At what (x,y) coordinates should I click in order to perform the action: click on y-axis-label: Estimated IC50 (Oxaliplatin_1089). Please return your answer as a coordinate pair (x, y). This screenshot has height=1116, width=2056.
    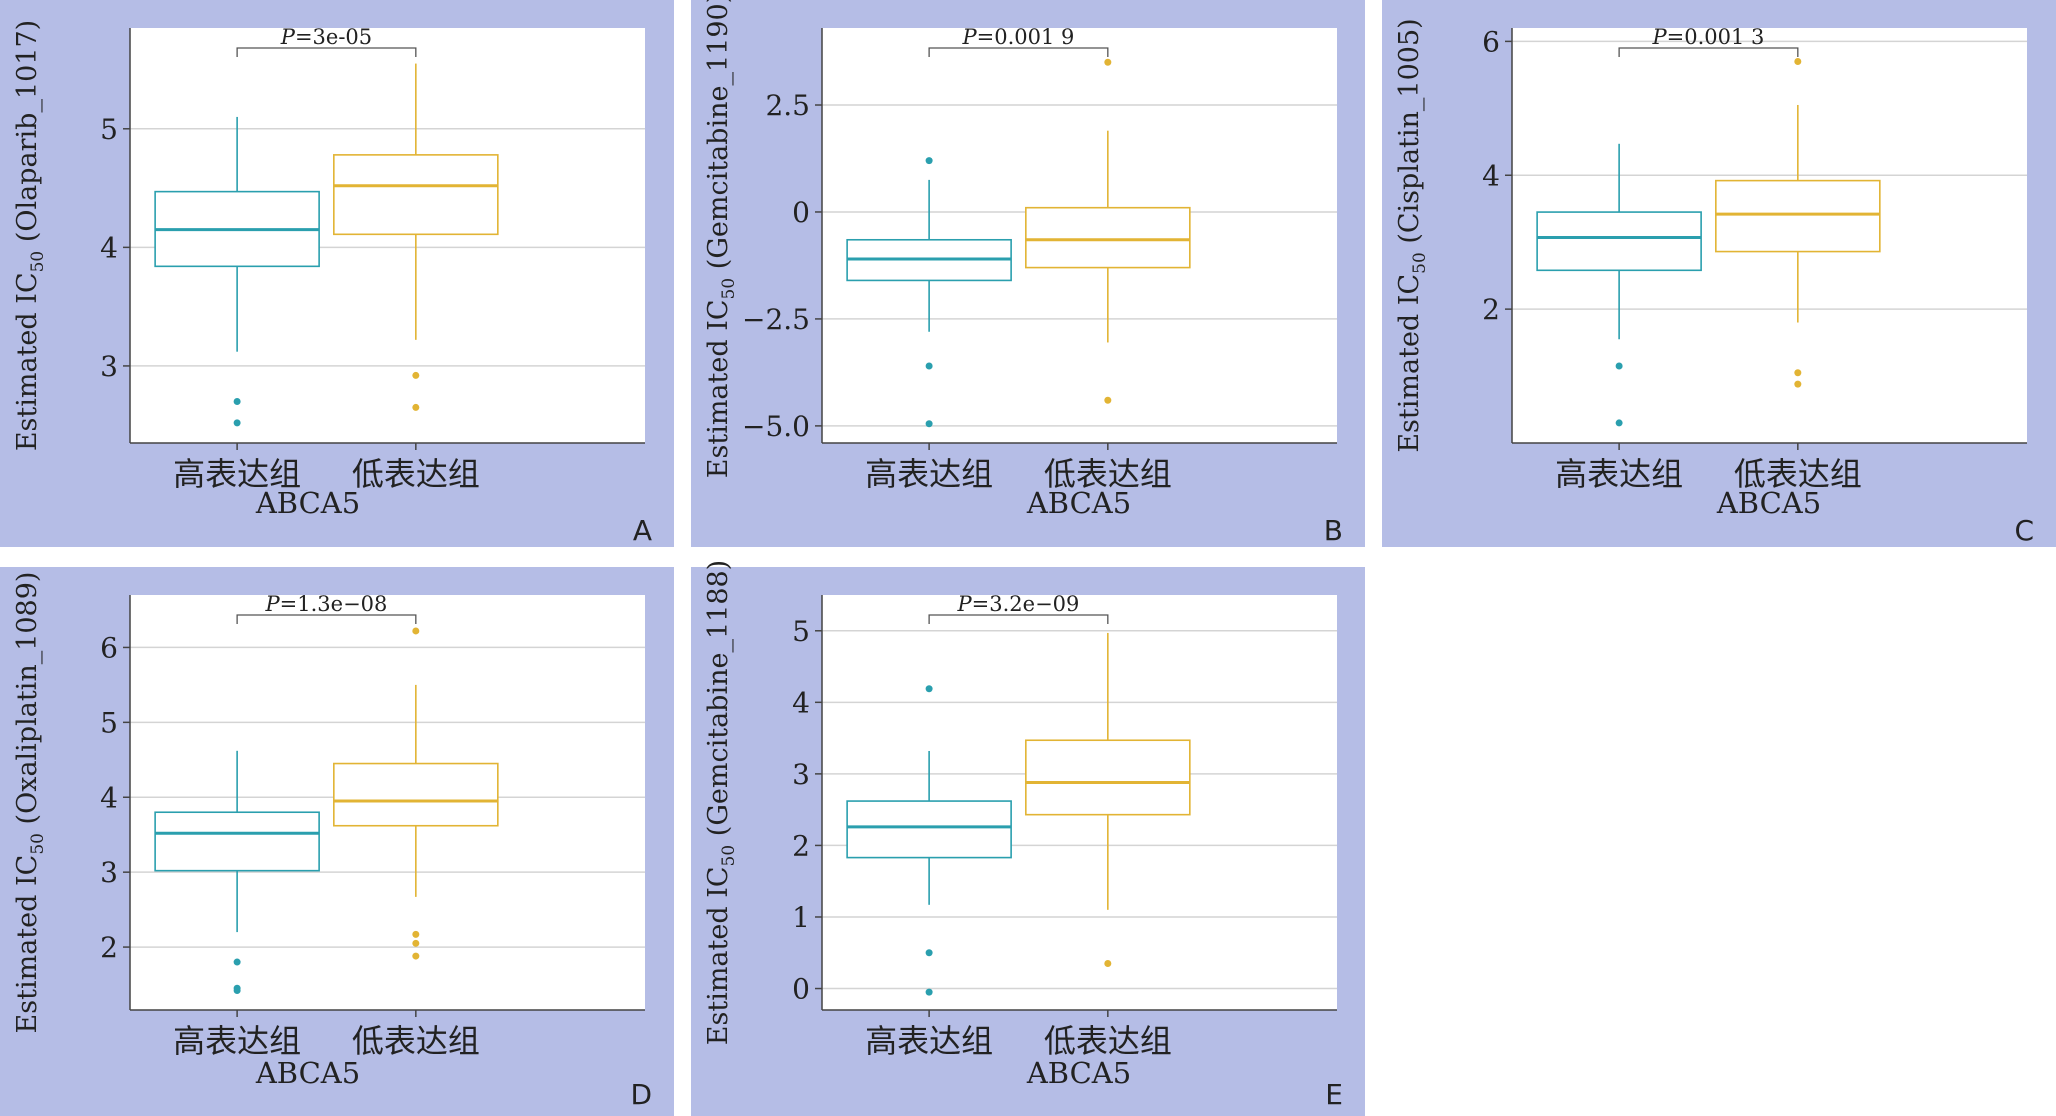
    Looking at the image, I should click on (30, 803).